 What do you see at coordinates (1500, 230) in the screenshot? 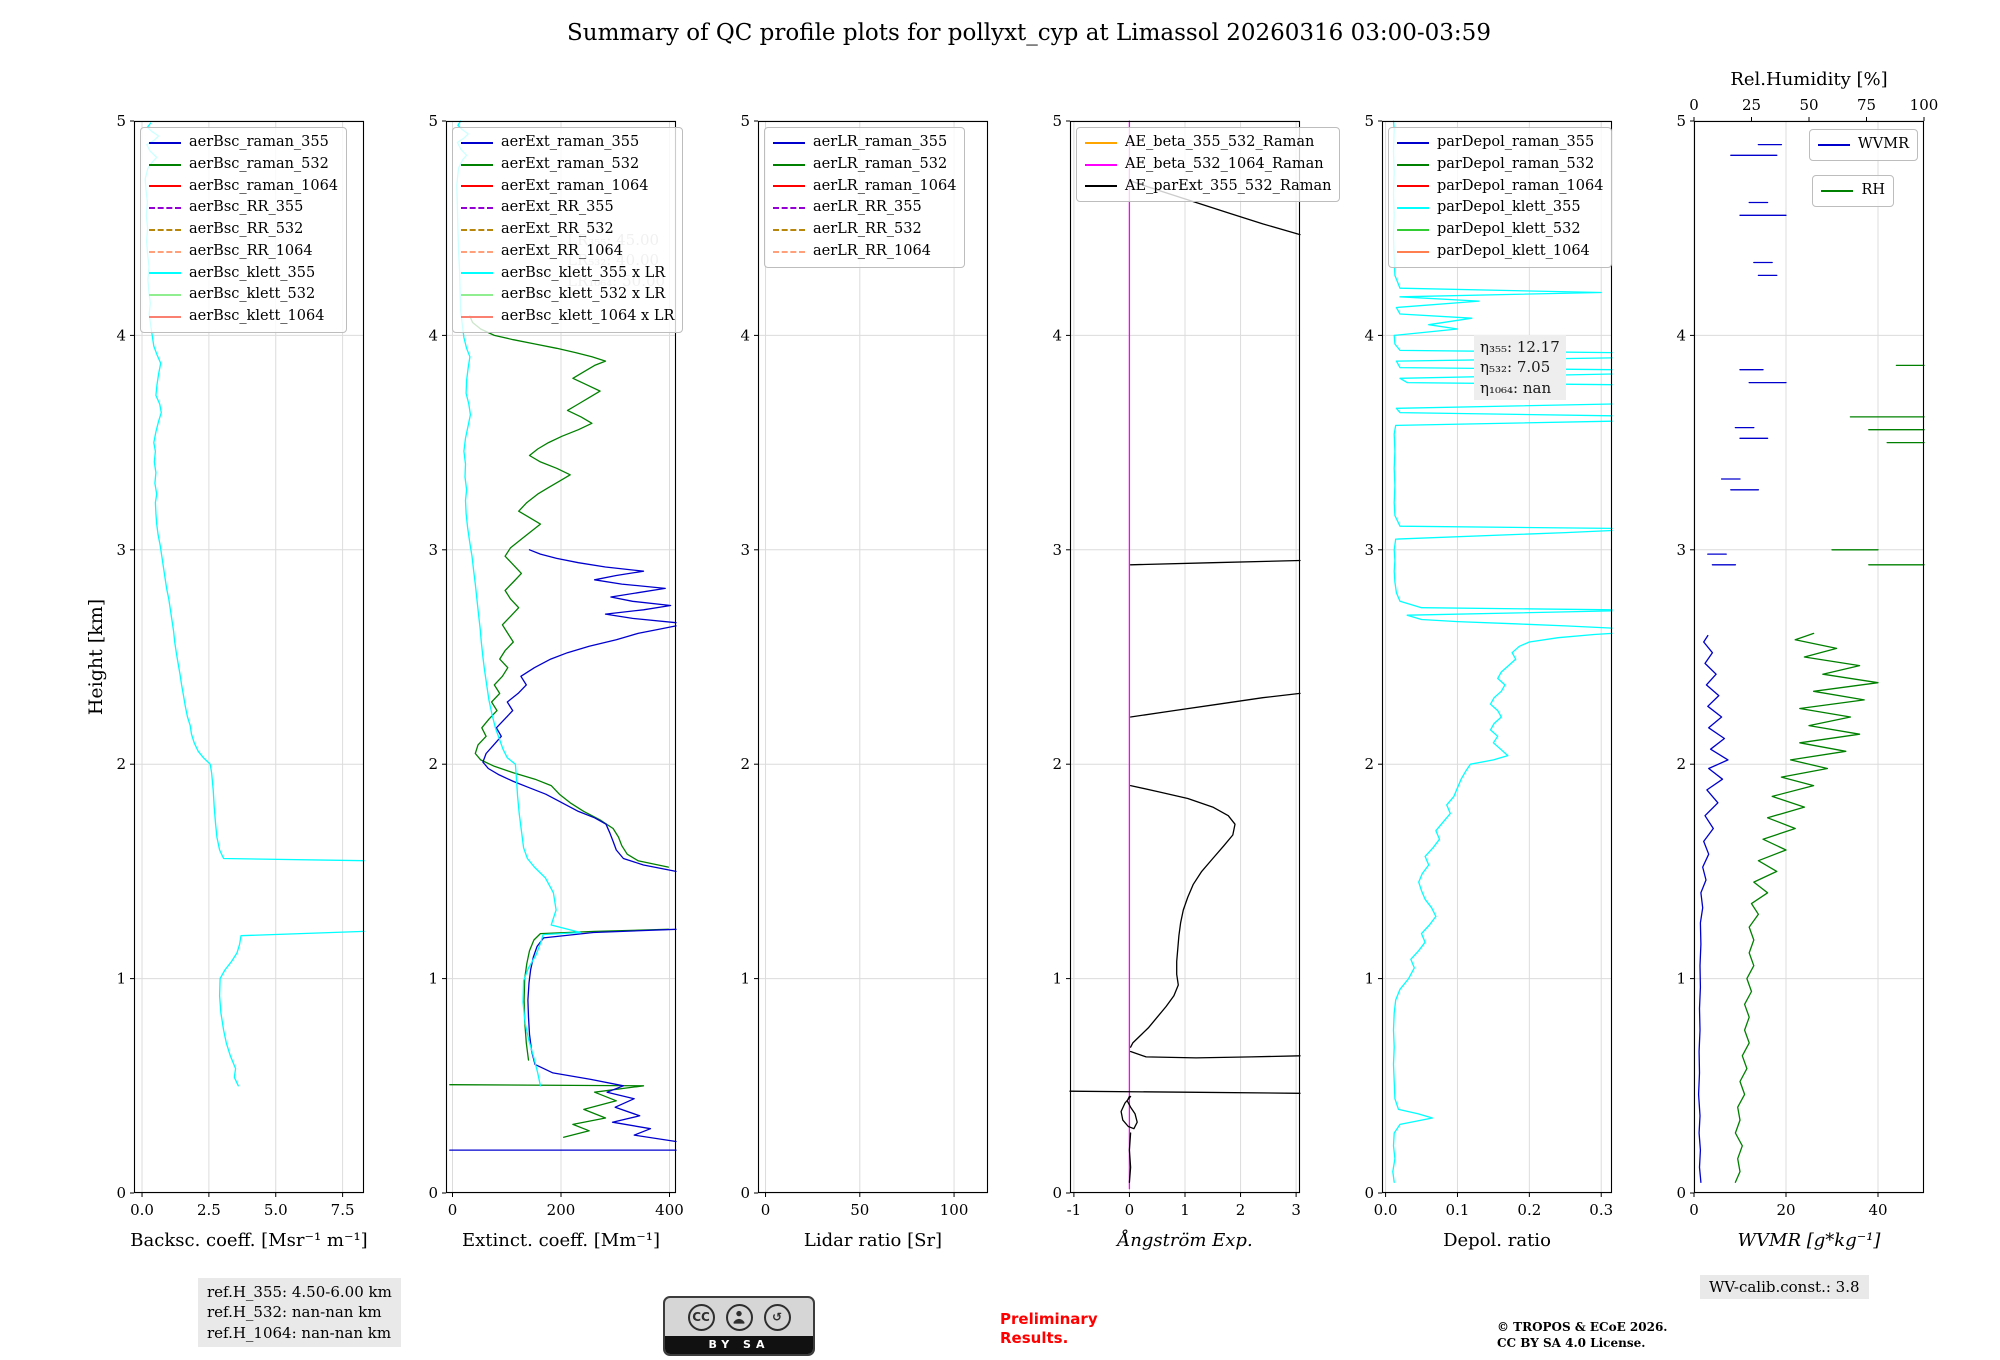
I see `legend-item: parDepol_klett_532` at bounding box center [1500, 230].